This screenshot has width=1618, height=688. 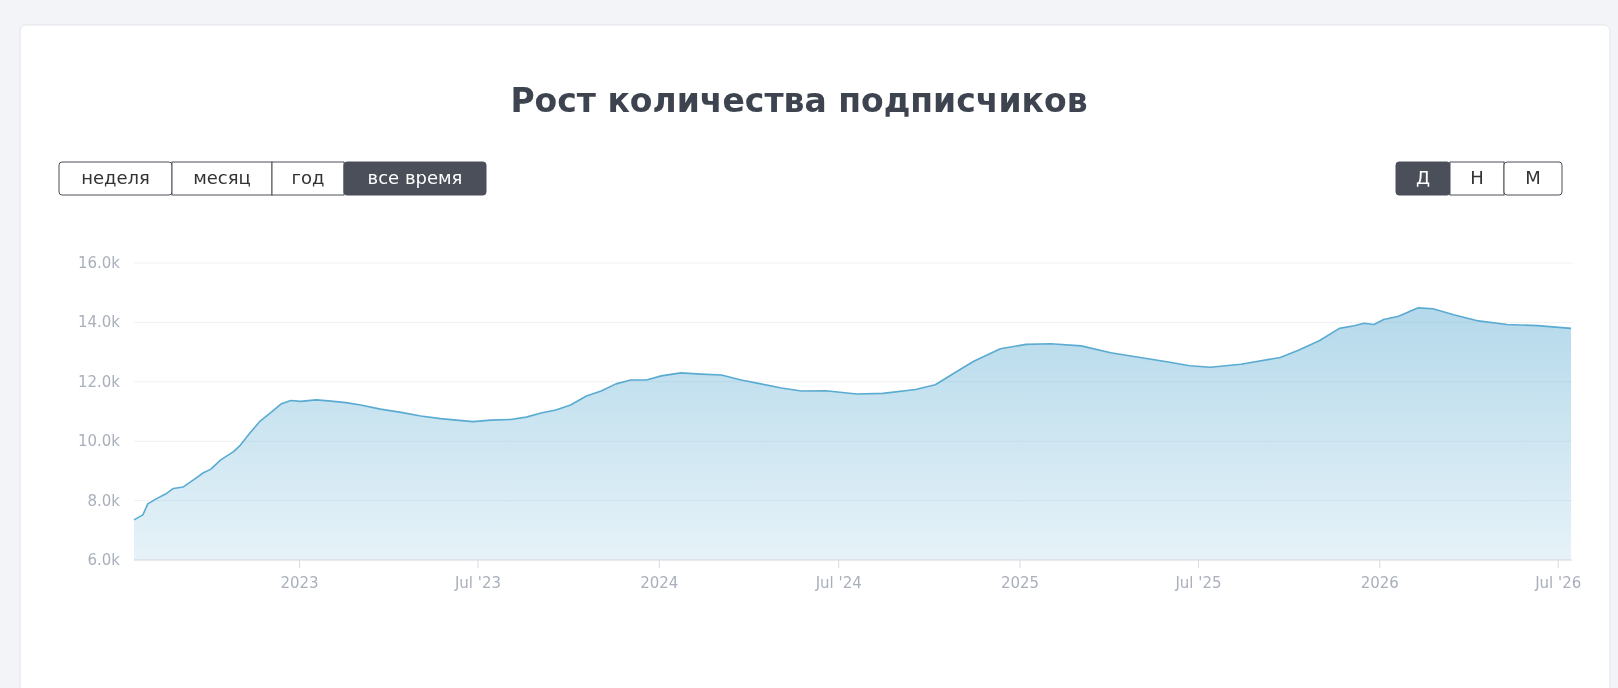 What do you see at coordinates (104, 560) in the screenshot?
I see `y-tick-label: 6.0k` at bounding box center [104, 560].